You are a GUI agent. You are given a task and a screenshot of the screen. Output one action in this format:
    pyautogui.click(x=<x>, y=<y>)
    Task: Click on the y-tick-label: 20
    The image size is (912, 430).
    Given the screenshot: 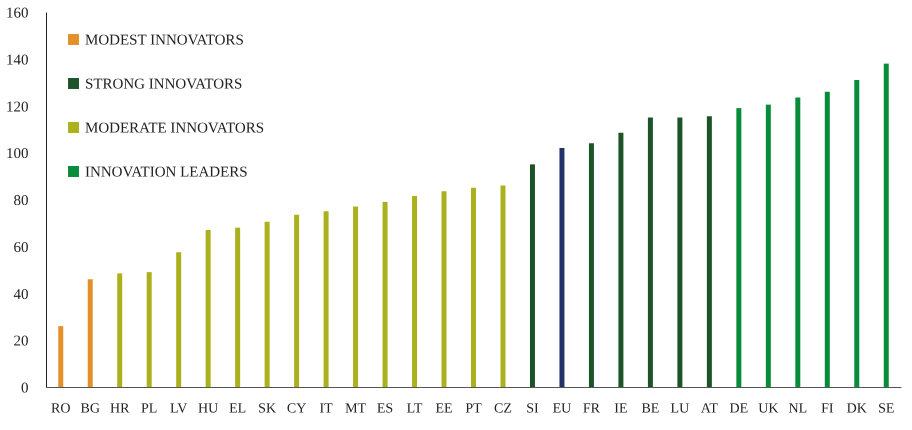 What is the action you would take?
    pyautogui.click(x=21, y=342)
    